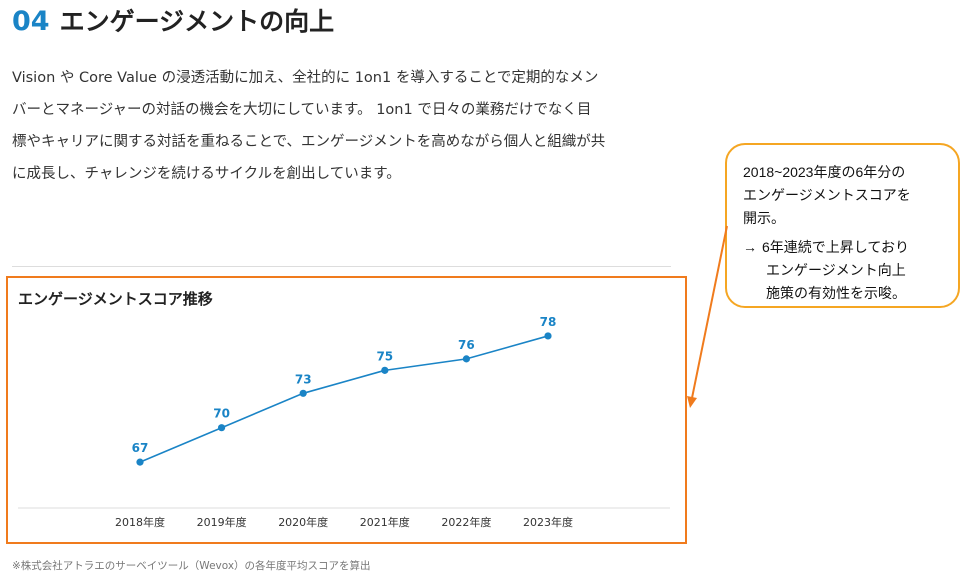  I want to click on section-number: 04, so click(31, 21).